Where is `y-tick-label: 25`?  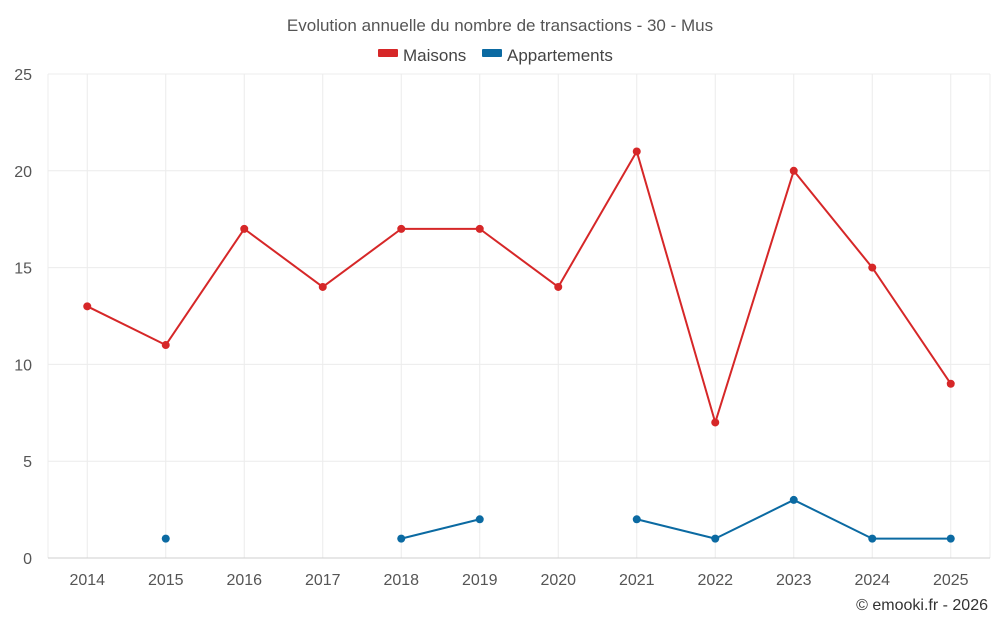 y-tick-label: 25 is located at coordinates (23, 75).